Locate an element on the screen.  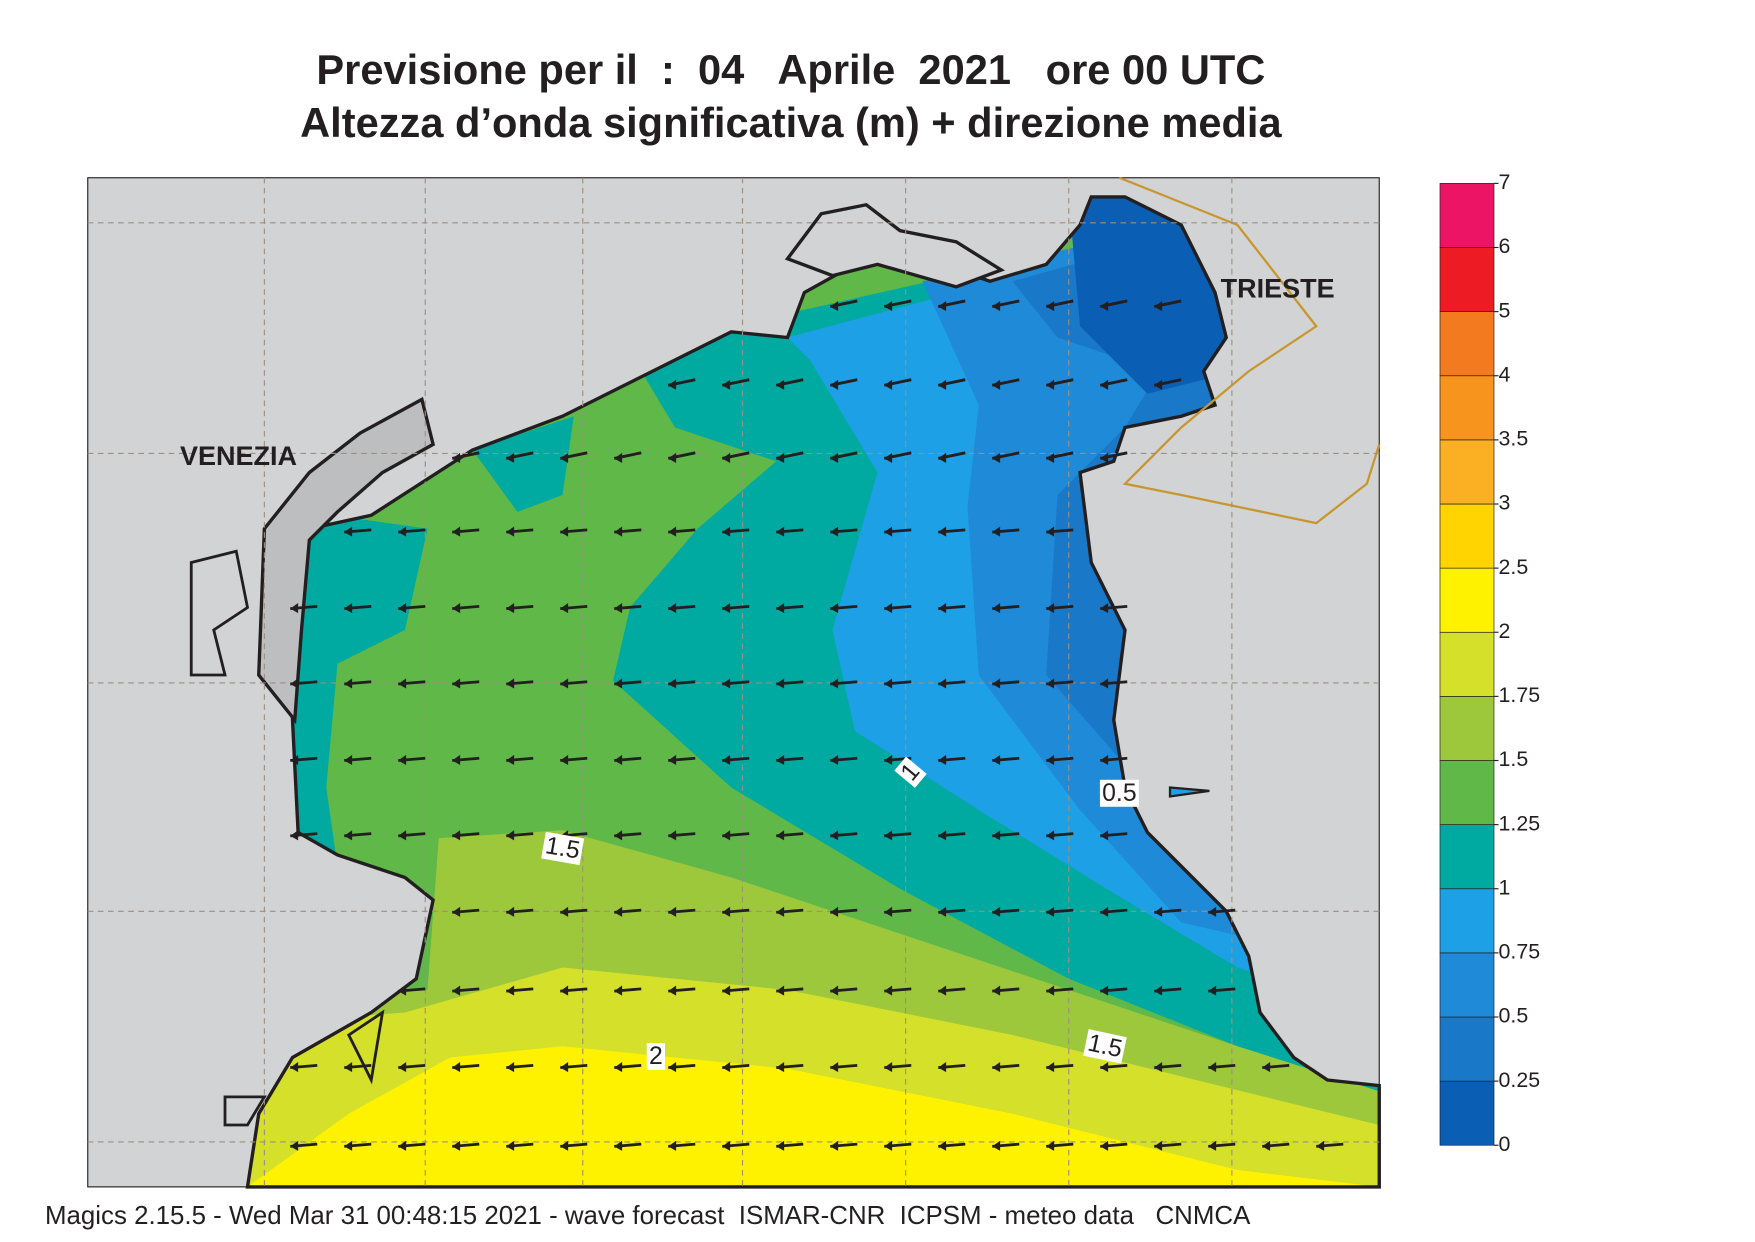
band-yellow is located at coordinates (813, 1116).